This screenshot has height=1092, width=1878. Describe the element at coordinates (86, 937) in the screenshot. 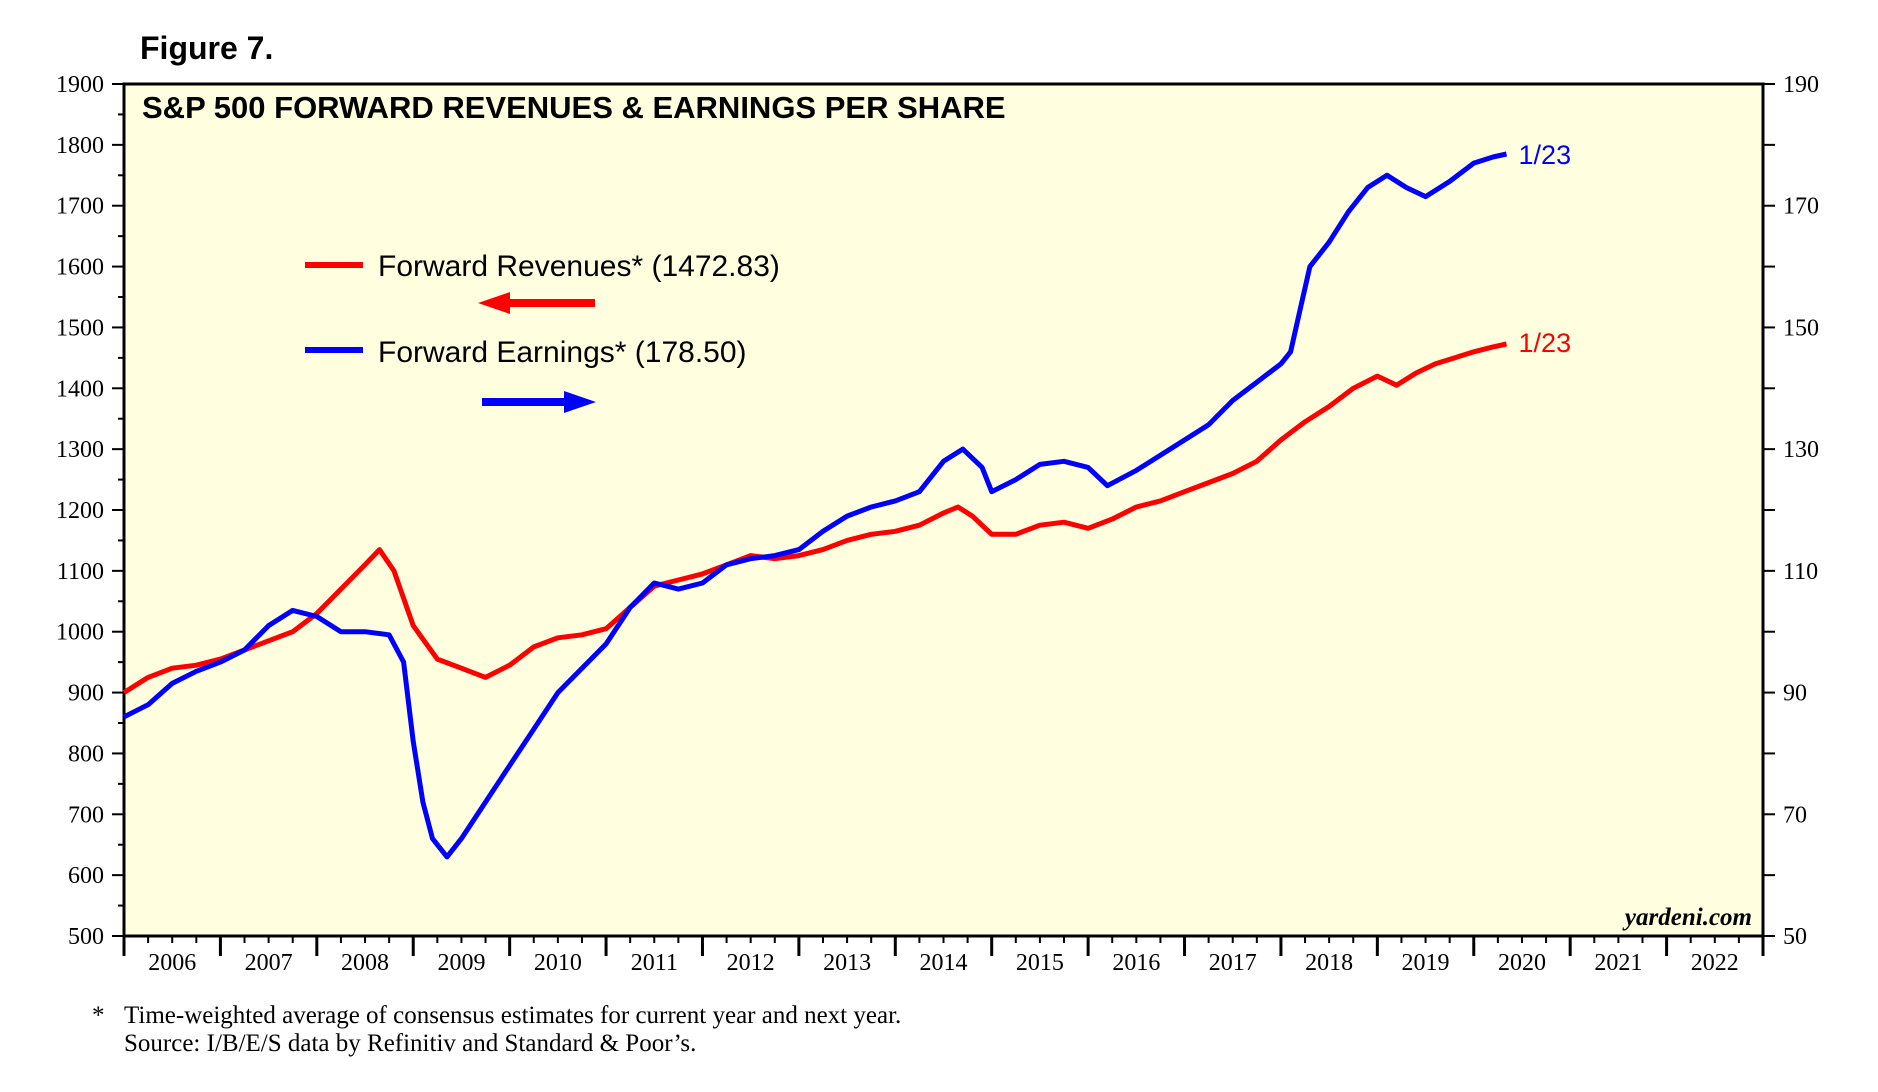

I see `left-tick-label: 500` at that location.